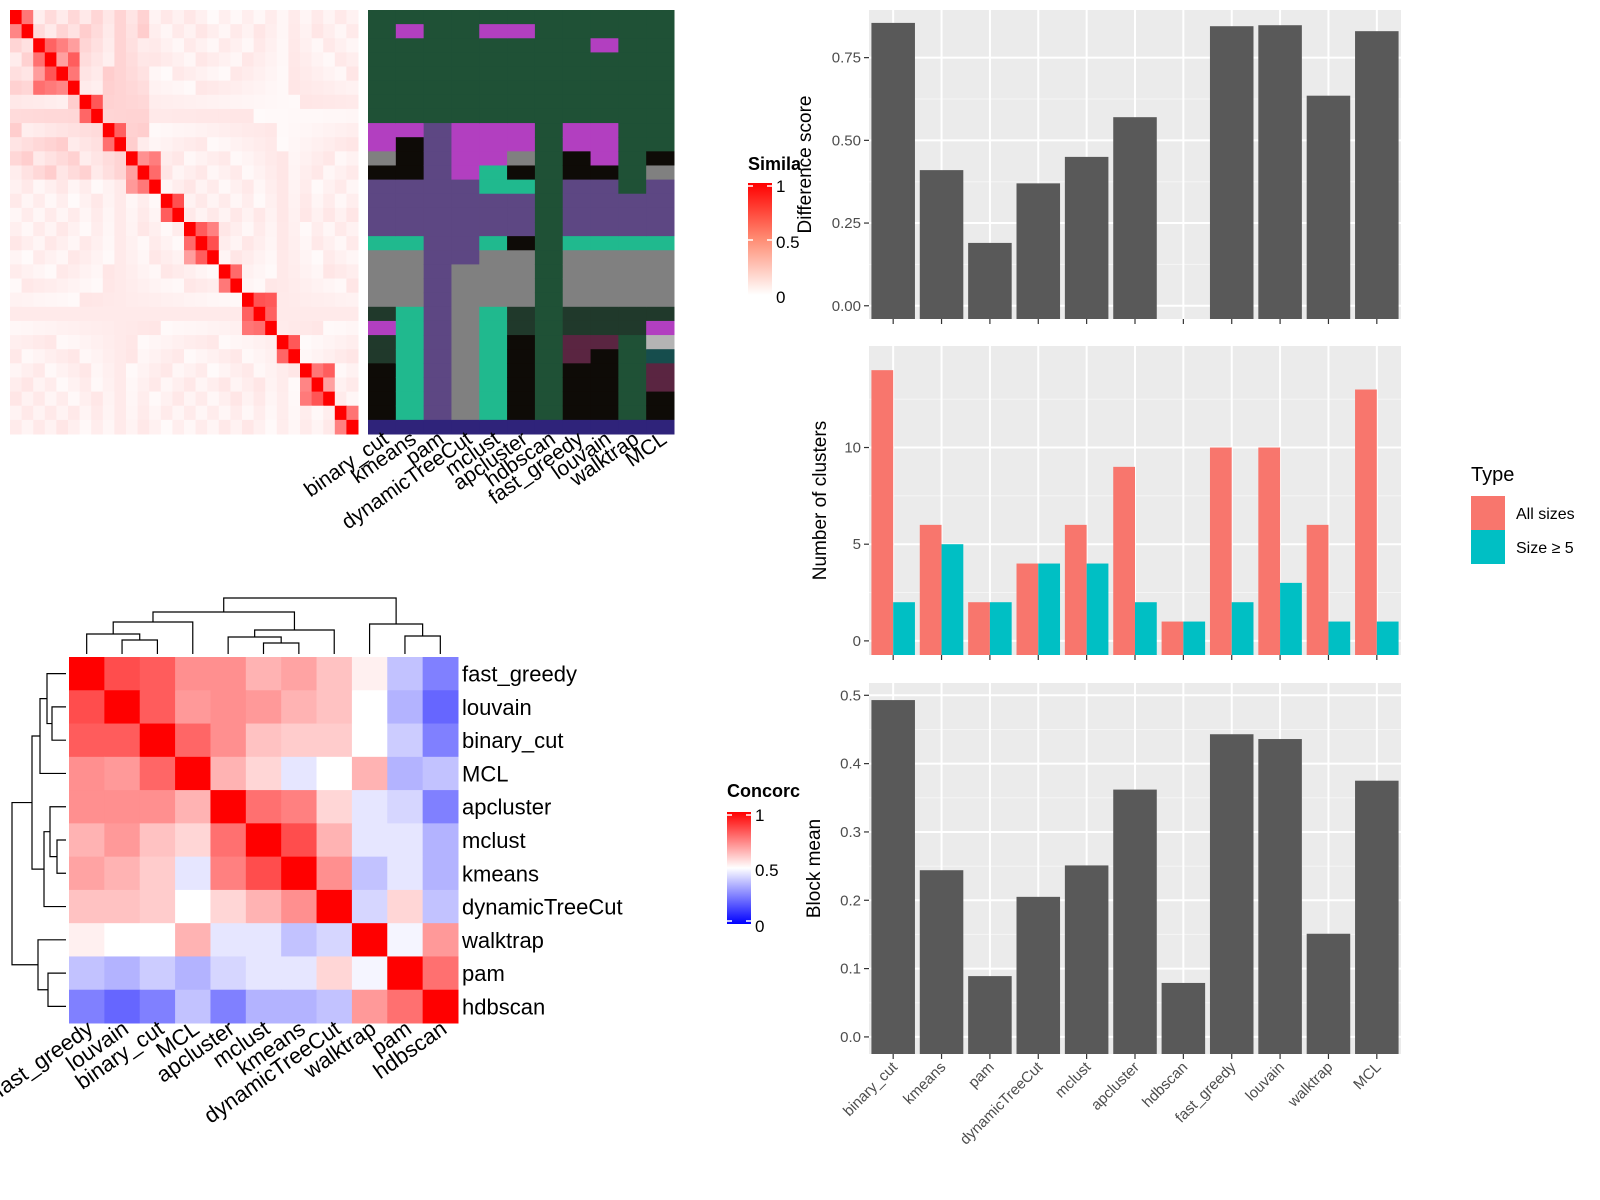  I want to click on bar, so click(1172, 638).